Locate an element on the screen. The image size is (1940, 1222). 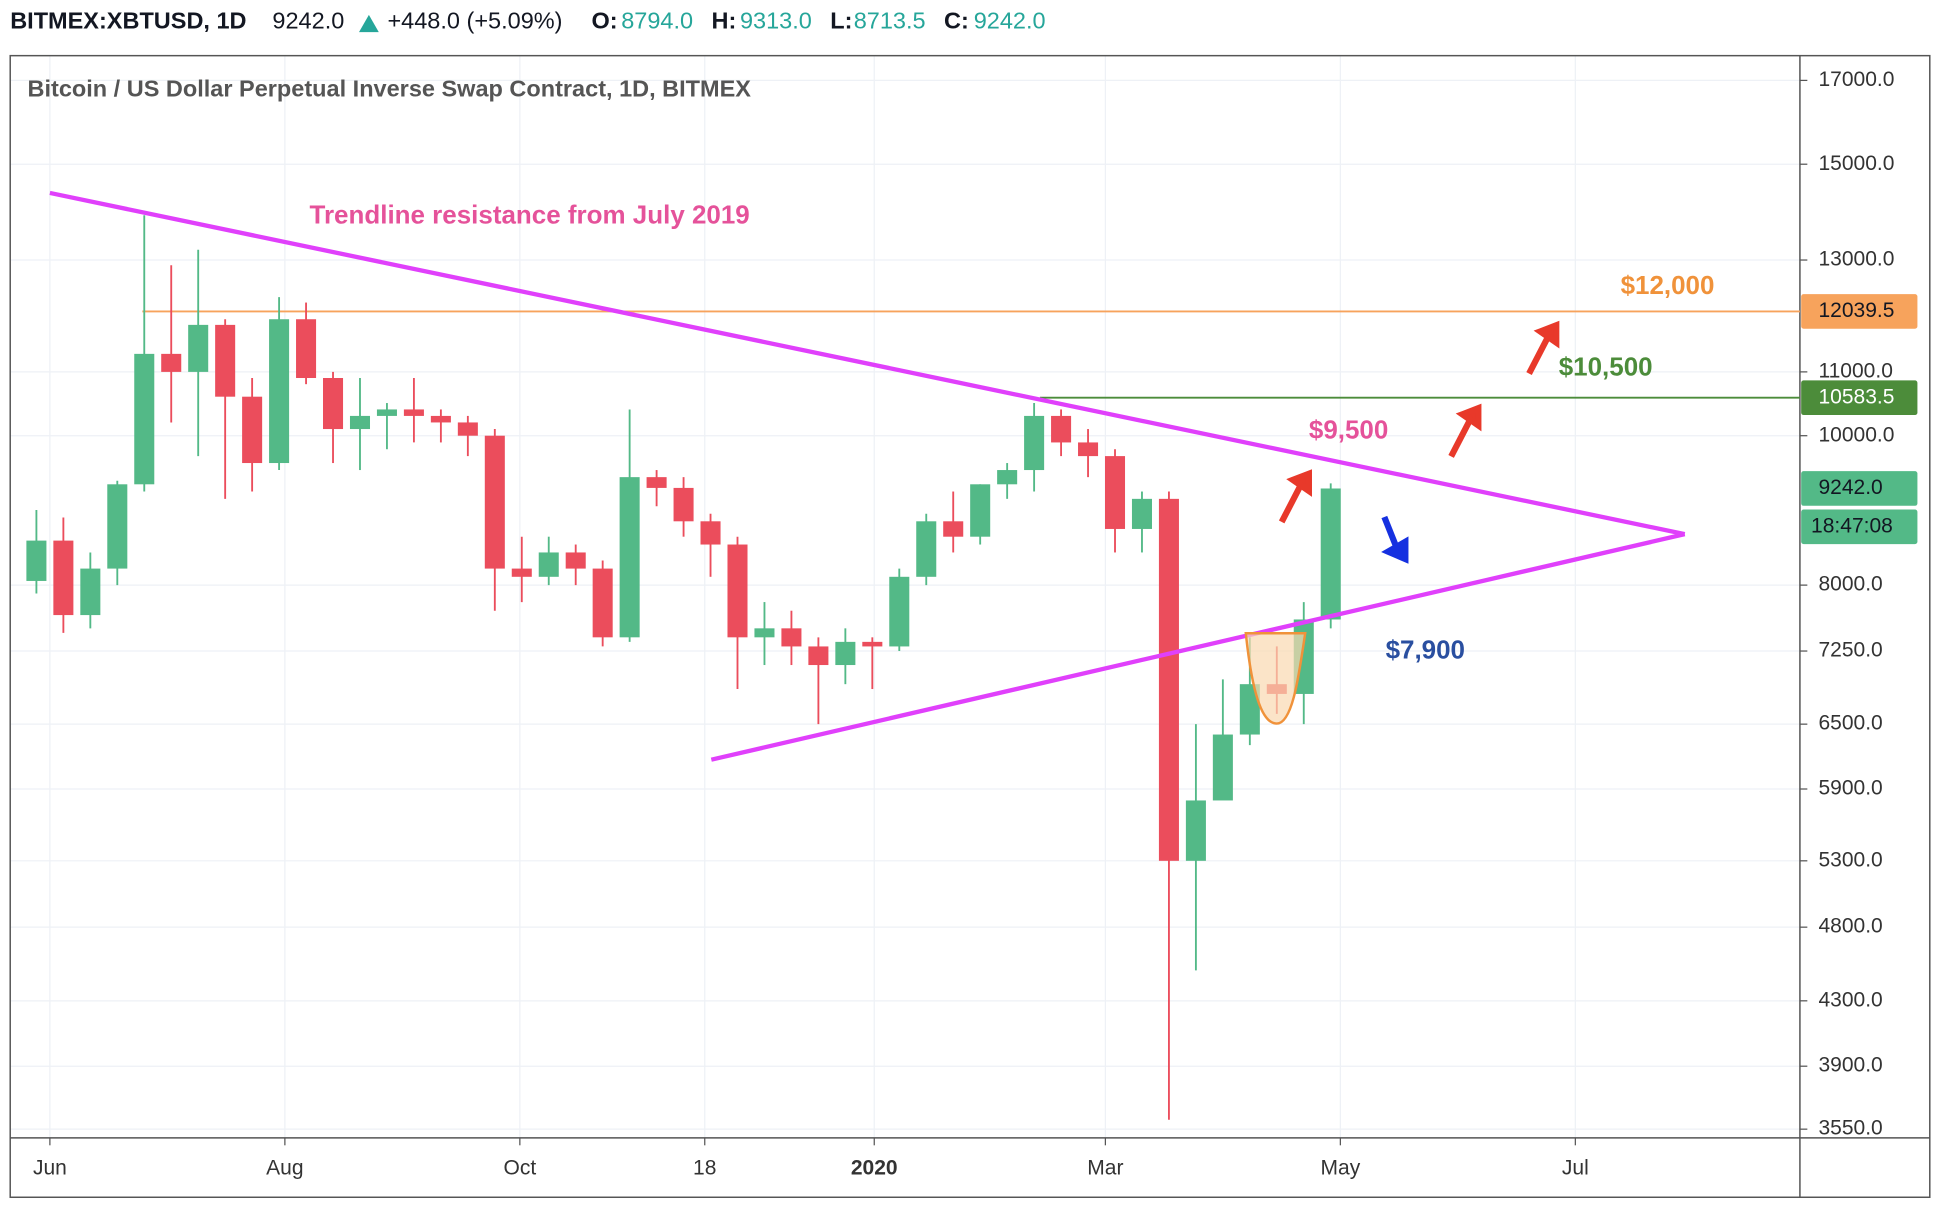
symbol: BITMEX:XBTUSD, 1D is located at coordinates (128, 20).